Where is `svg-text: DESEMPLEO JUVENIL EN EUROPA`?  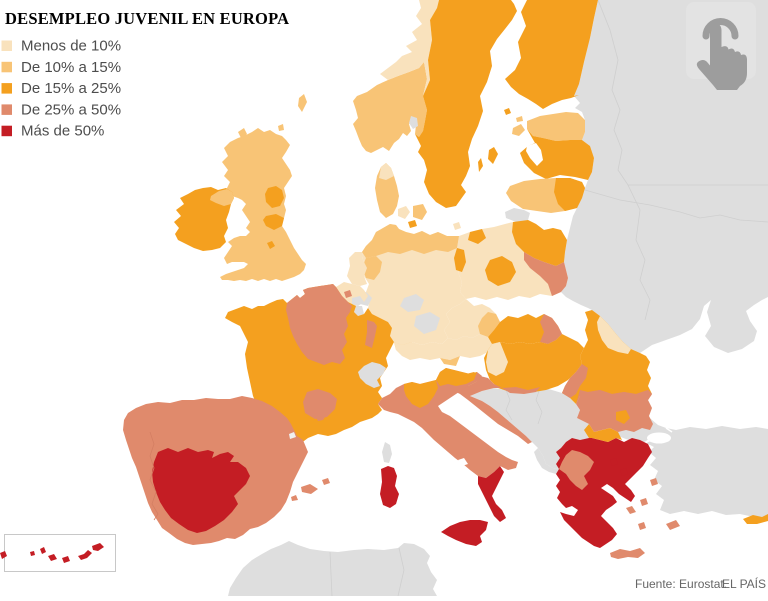 svg-text: DESEMPLEO JUVENIL EN EUROPA is located at coordinates (147, 18).